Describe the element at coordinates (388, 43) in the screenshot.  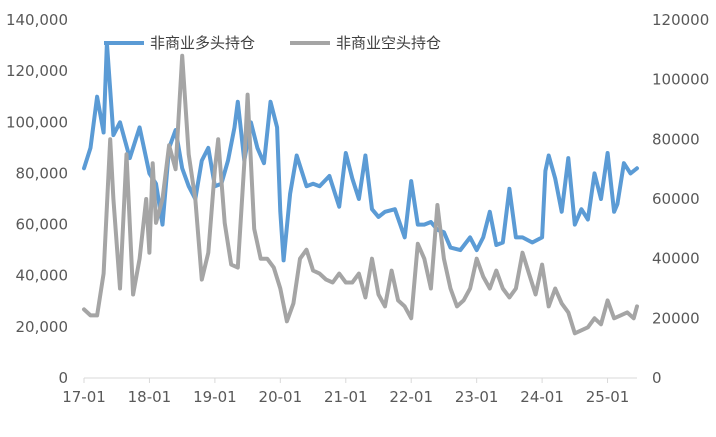
I see `legend-label: 非商业空头持仓` at that location.